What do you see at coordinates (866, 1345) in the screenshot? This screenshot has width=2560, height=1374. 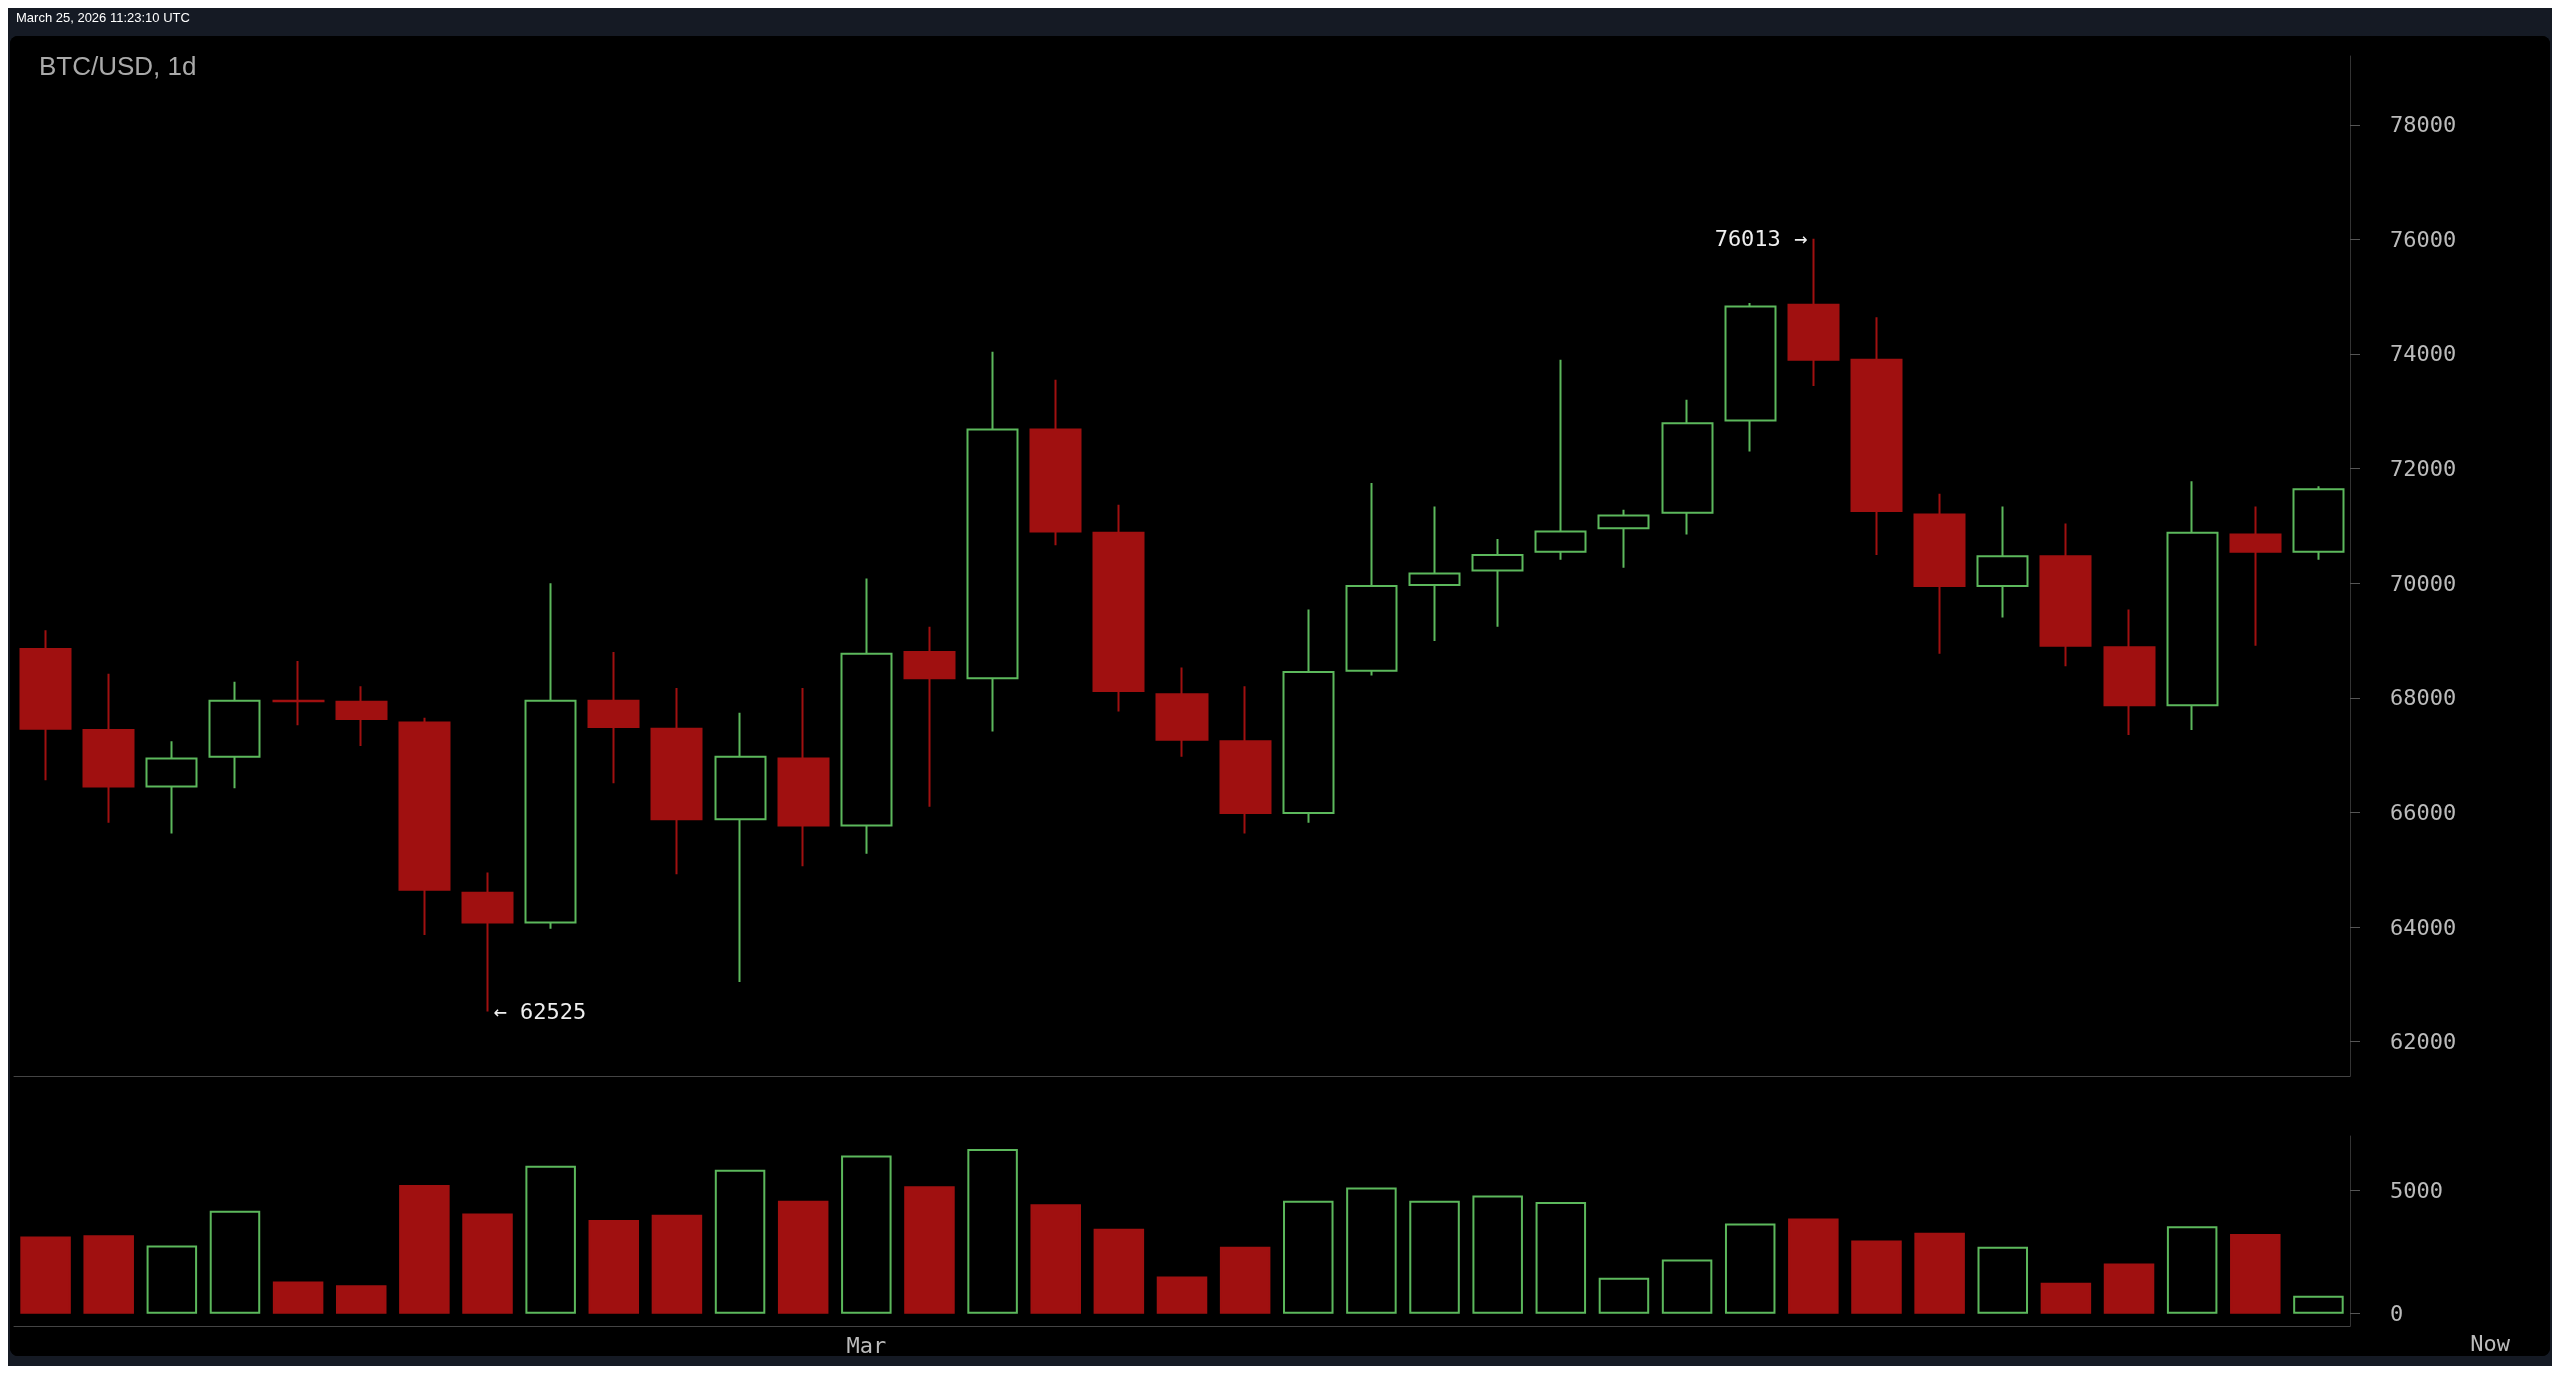 I see `x-tick-label: Mar` at bounding box center [866, 1345].